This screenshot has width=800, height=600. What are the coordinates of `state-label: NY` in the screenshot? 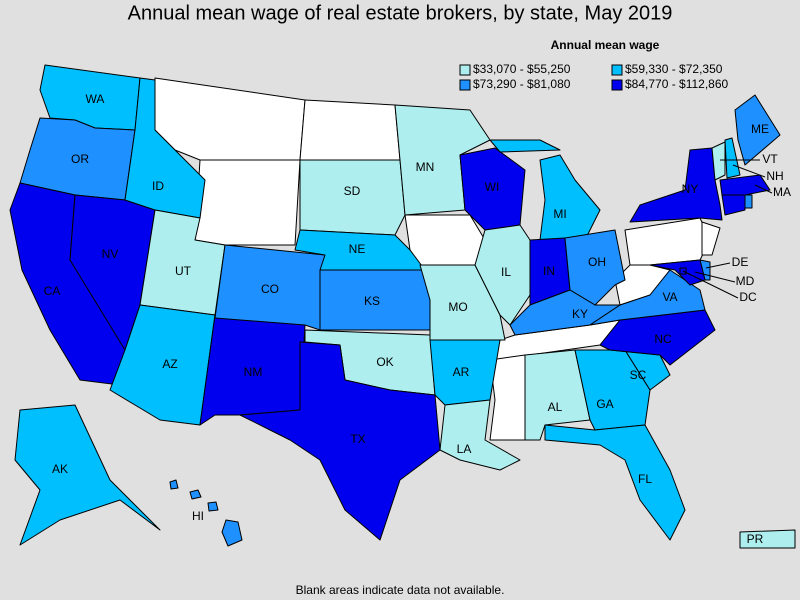 It's located at (690, 189).